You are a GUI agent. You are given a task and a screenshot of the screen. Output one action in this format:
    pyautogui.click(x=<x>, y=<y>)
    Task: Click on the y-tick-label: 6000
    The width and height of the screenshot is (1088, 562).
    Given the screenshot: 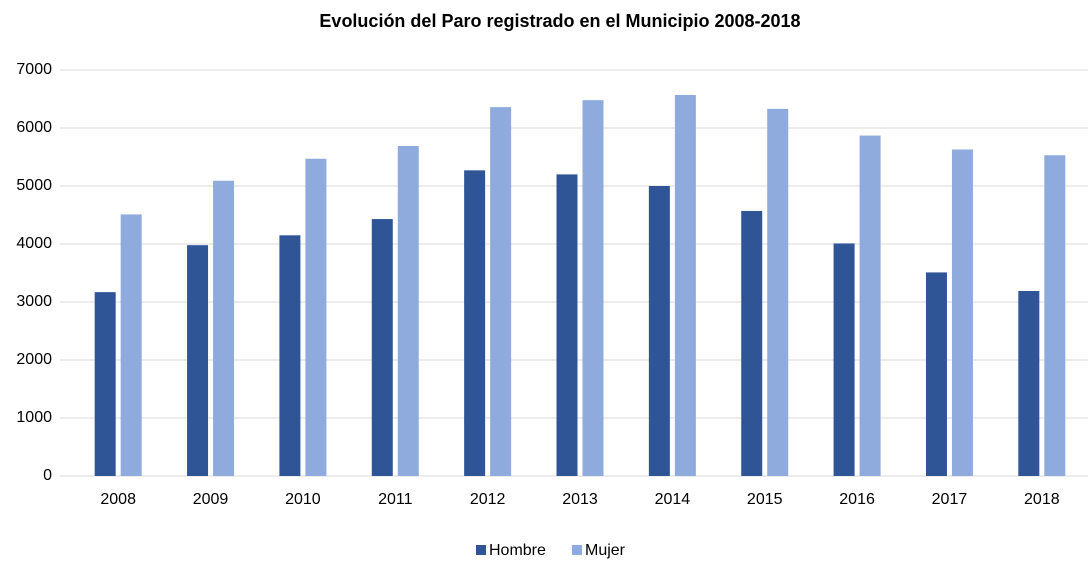 What is the action you would take?
    pyautogui.click(x=34, y=127)
    